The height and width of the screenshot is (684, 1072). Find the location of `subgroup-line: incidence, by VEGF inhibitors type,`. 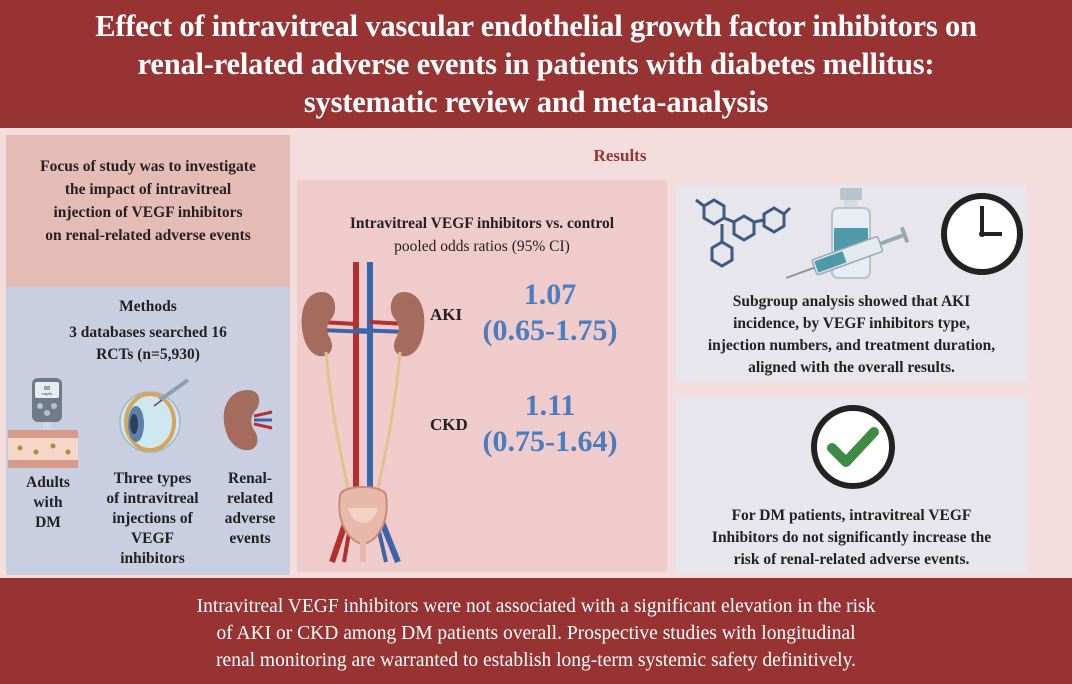

subgroup-line: incidence, by VEGF inhibitors type, is located at coordinates (851, 323).